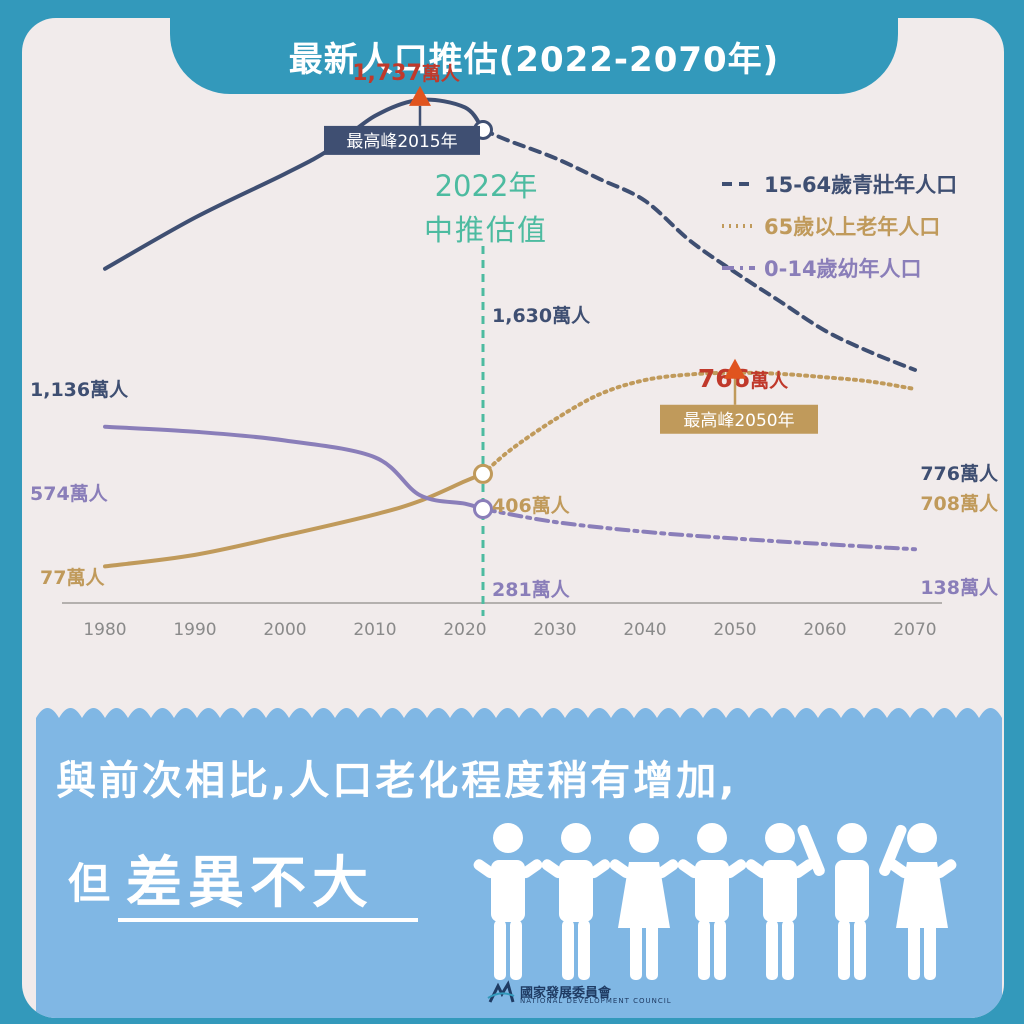 The height and width of the screenshot is (1024, 1024). I want to click on legend-label-0: 15-64歲青壯年人口, so click(860, 185).